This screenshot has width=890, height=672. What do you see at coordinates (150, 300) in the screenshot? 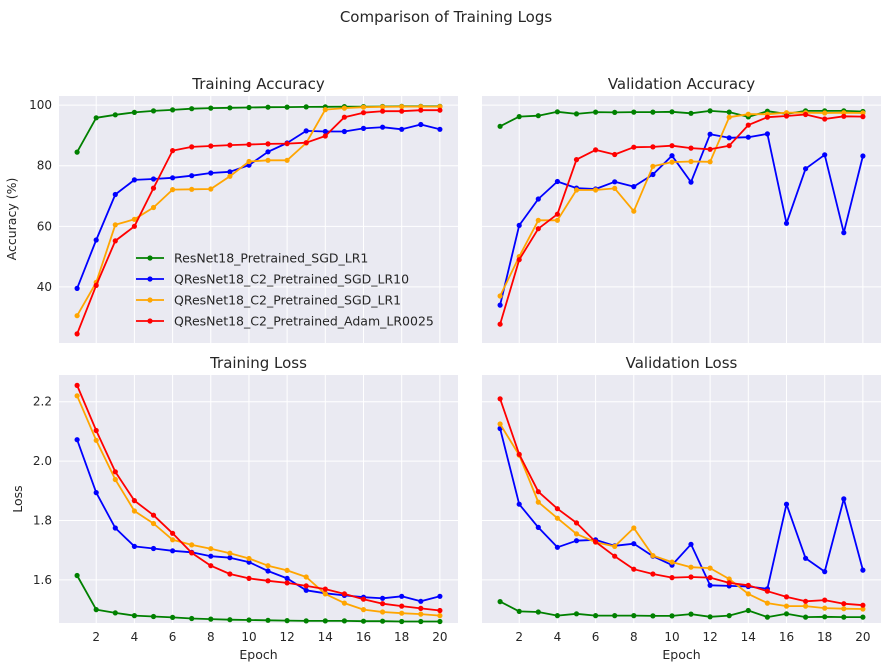
I see `legend-marker` at bounding box center [150, 300].